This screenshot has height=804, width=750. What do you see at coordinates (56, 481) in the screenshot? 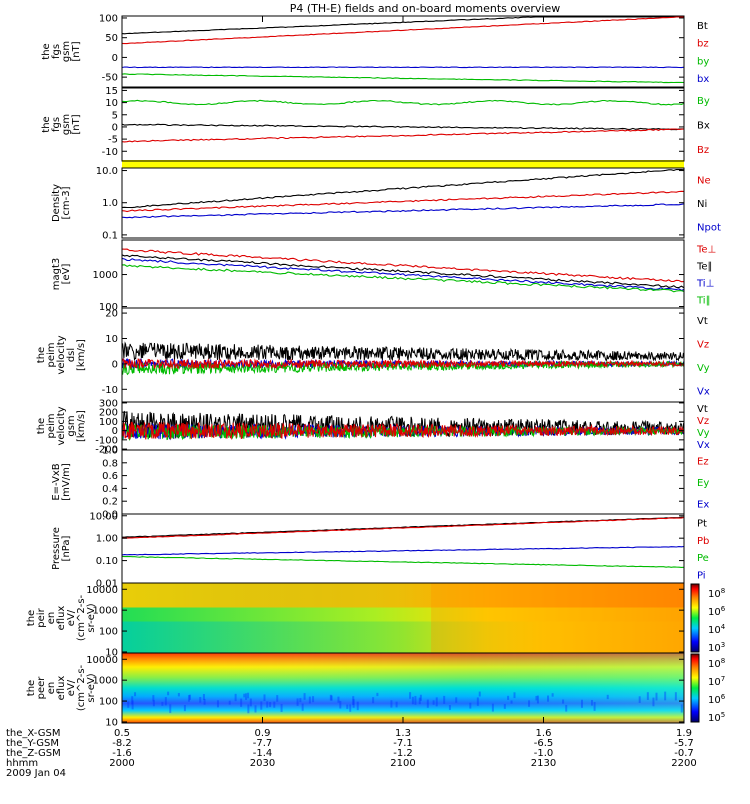
I see `panel-7-ylabel-line-1: E=-VxB` at bounding box center [56, 481].